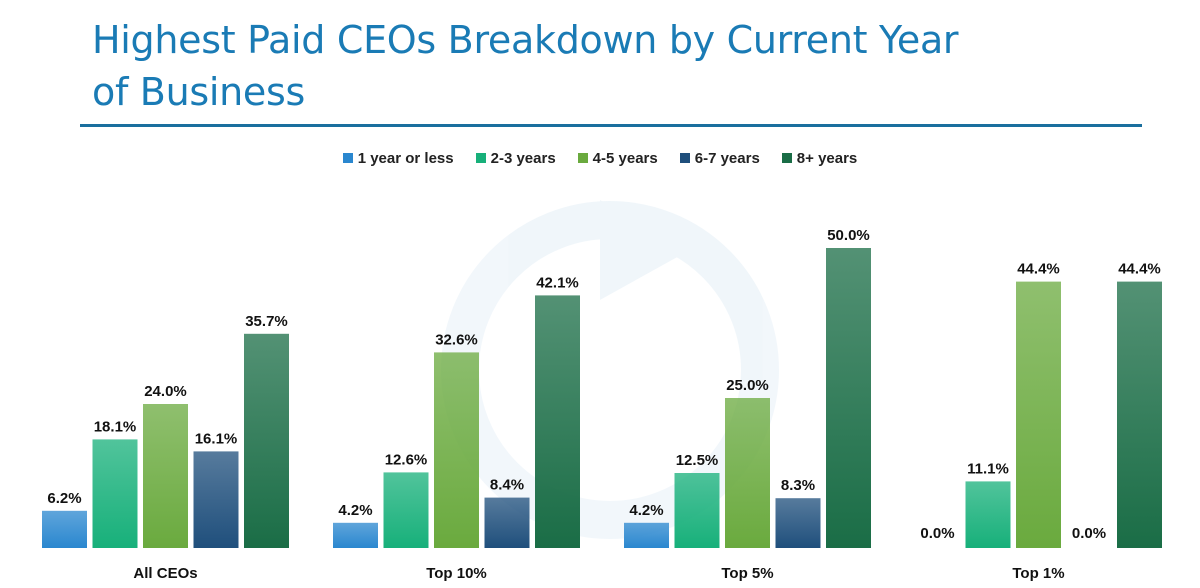  What do you see at coordinates (1038, 573) in the screenshot?
I see `category-label: Top 1%` at bounding box center [1038, 573].